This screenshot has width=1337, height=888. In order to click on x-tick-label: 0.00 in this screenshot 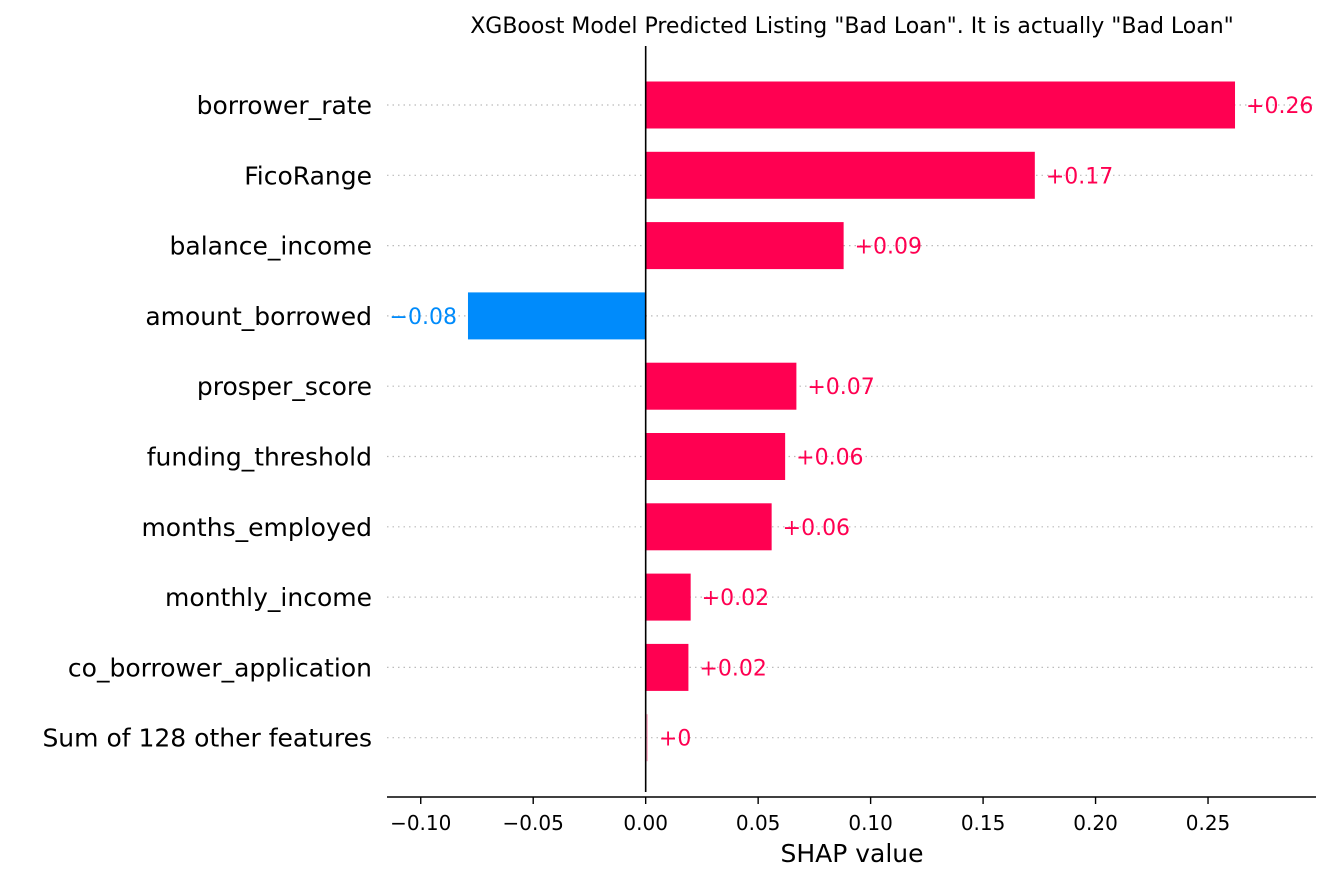, I will do `click(645, 823)`.